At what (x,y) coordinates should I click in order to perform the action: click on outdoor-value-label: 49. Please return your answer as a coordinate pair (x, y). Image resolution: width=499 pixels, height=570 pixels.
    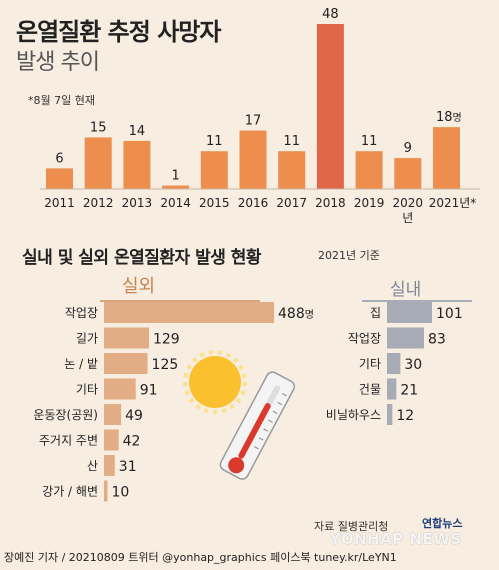
    Looking at the image, I should click on (134, 416).